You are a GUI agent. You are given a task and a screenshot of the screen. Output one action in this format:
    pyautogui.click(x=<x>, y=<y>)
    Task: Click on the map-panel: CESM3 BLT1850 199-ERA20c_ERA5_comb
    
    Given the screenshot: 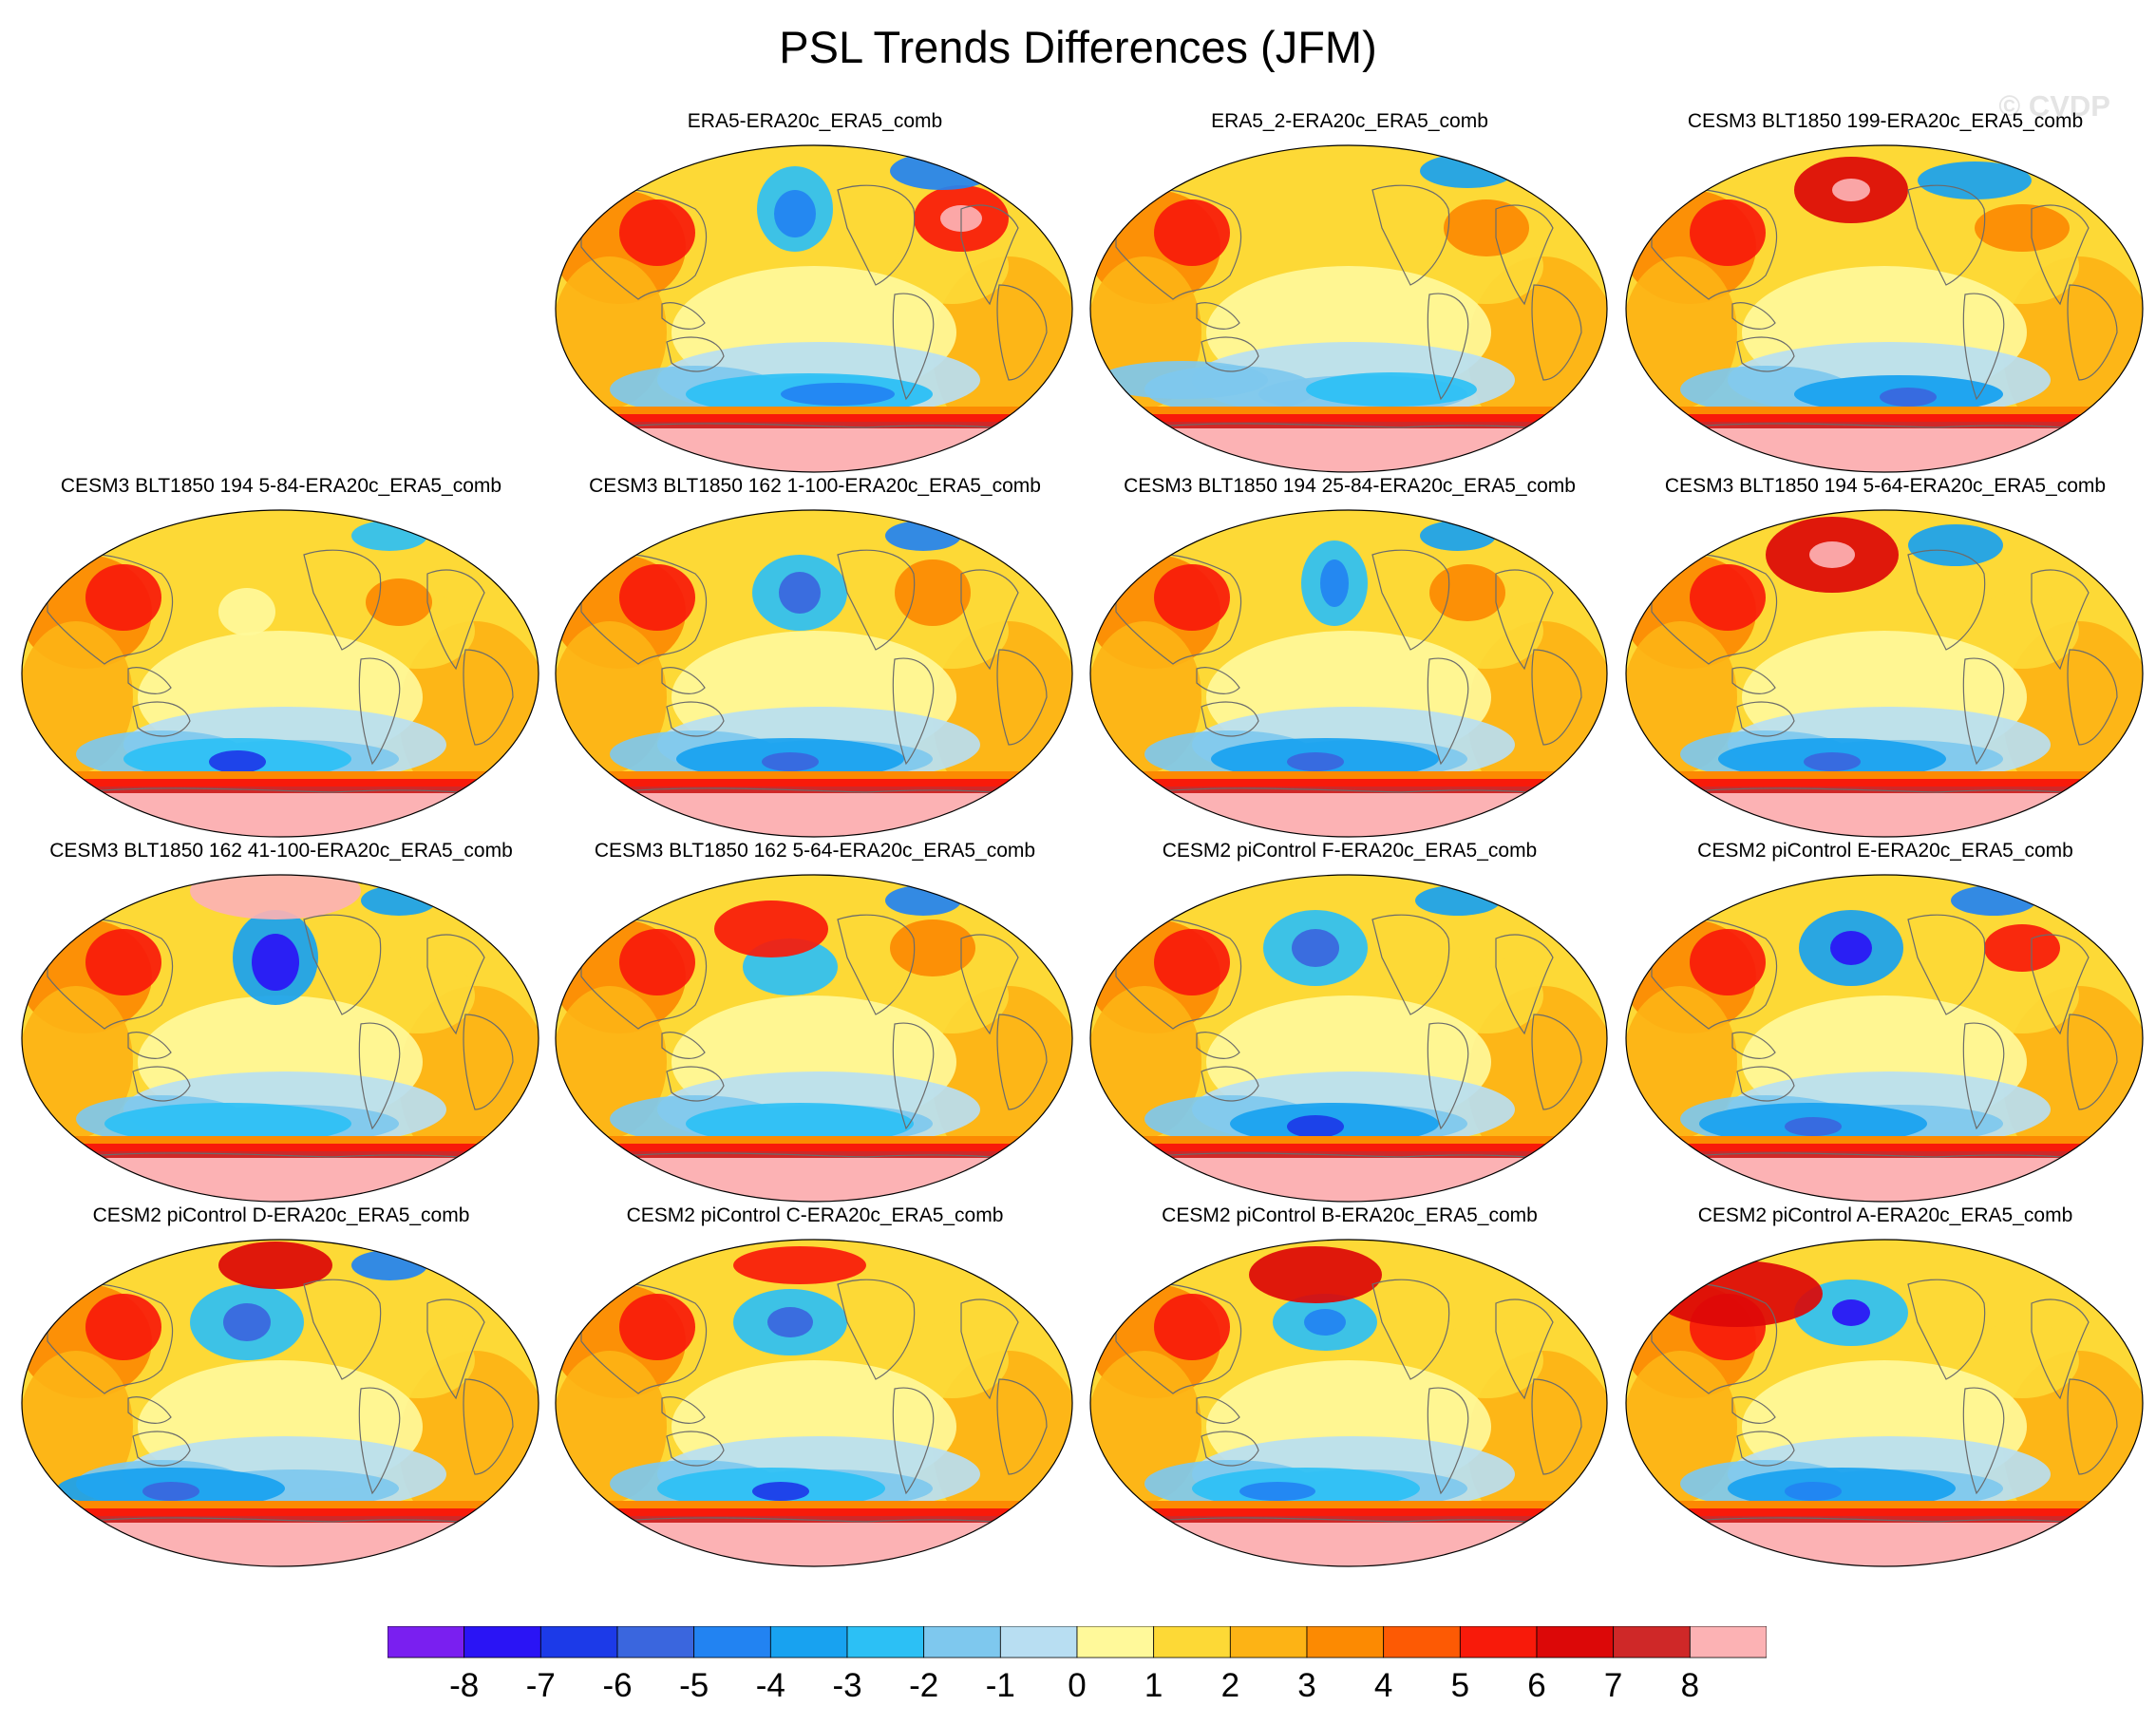 What is the action you would take?
    pyautogui.click(x=1885, y=300)
    